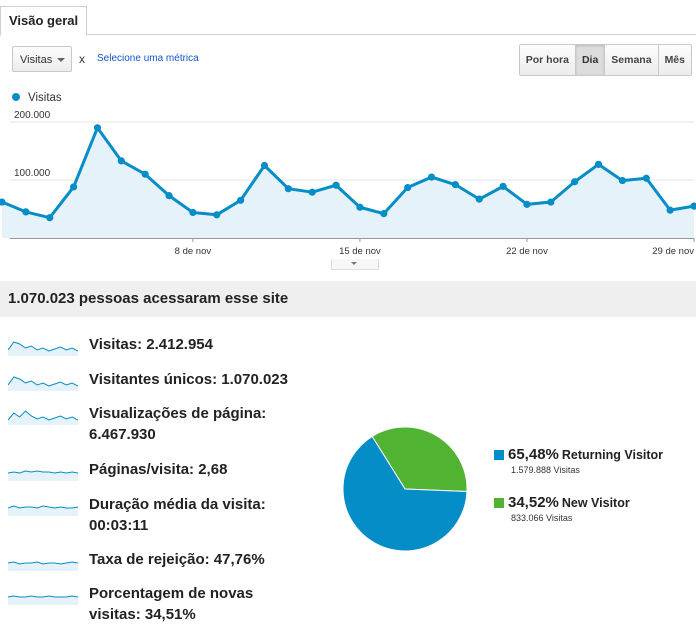 Image resolution: width=696 pixels, height=640 pixels. I want to click on x-tick-label: 8 de nov, so click(193, 251).